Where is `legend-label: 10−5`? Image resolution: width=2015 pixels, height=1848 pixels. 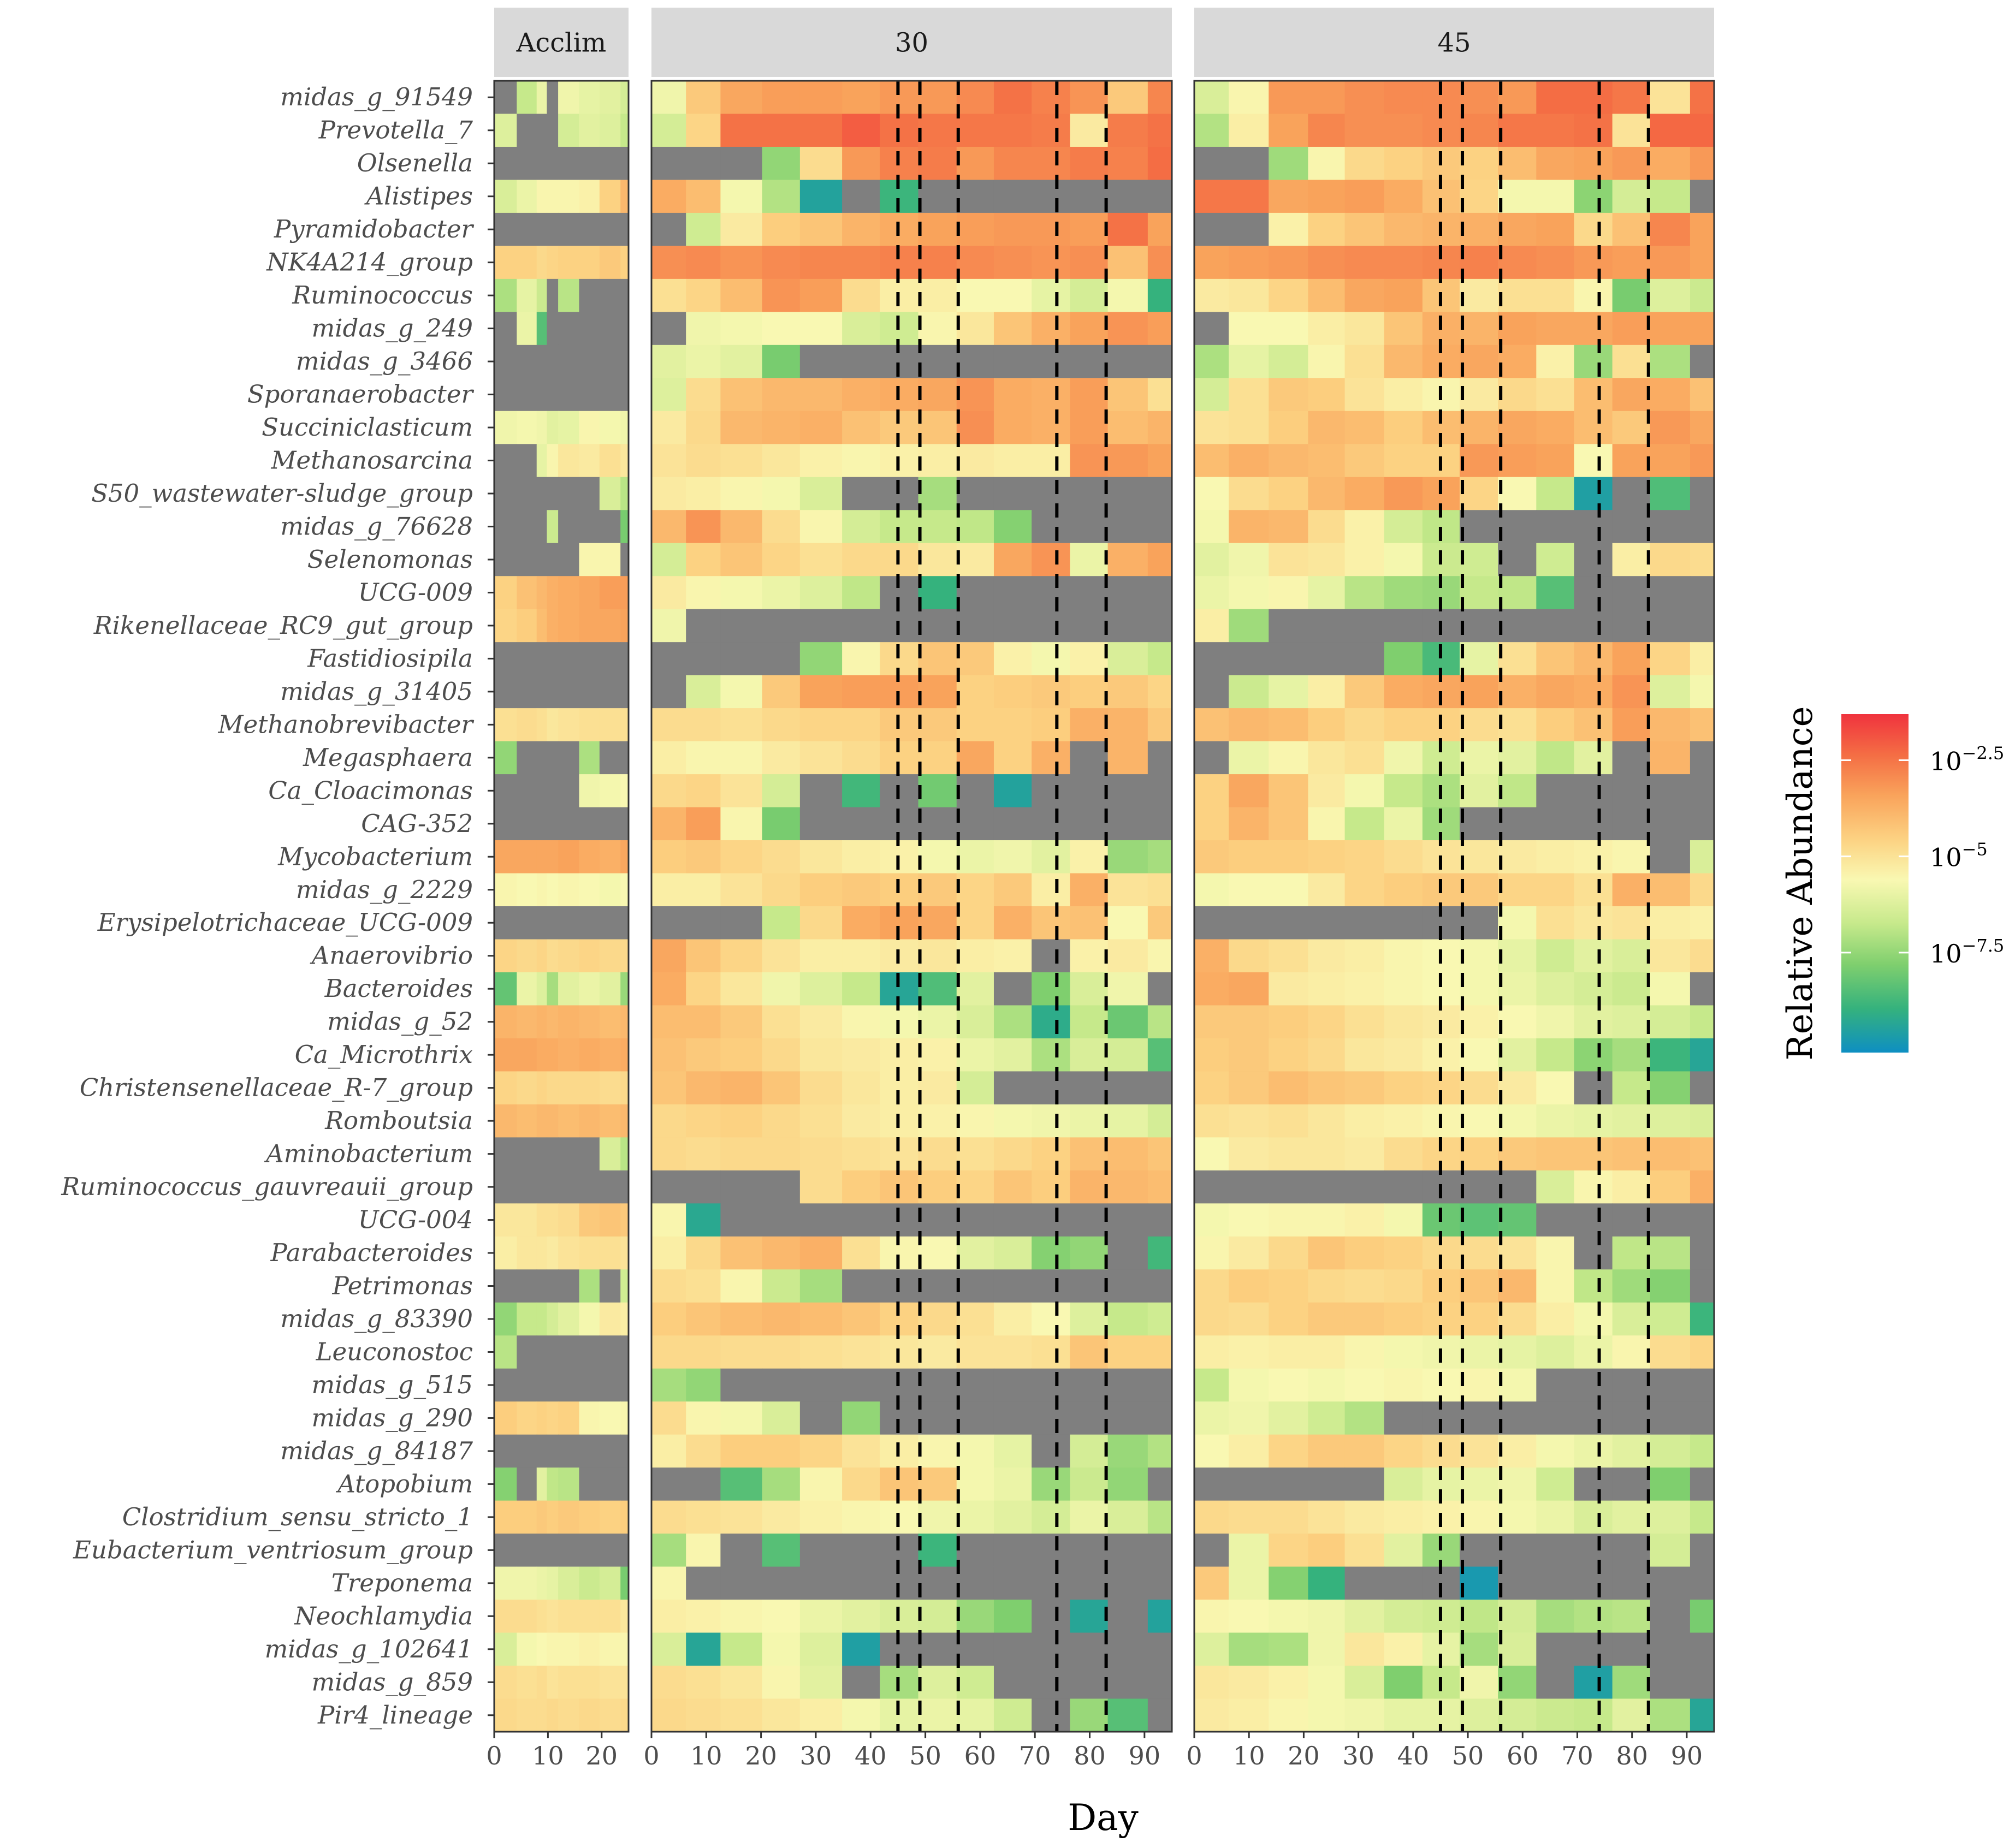
legend-label: 10−5 is located at coordinates (1959, 855).